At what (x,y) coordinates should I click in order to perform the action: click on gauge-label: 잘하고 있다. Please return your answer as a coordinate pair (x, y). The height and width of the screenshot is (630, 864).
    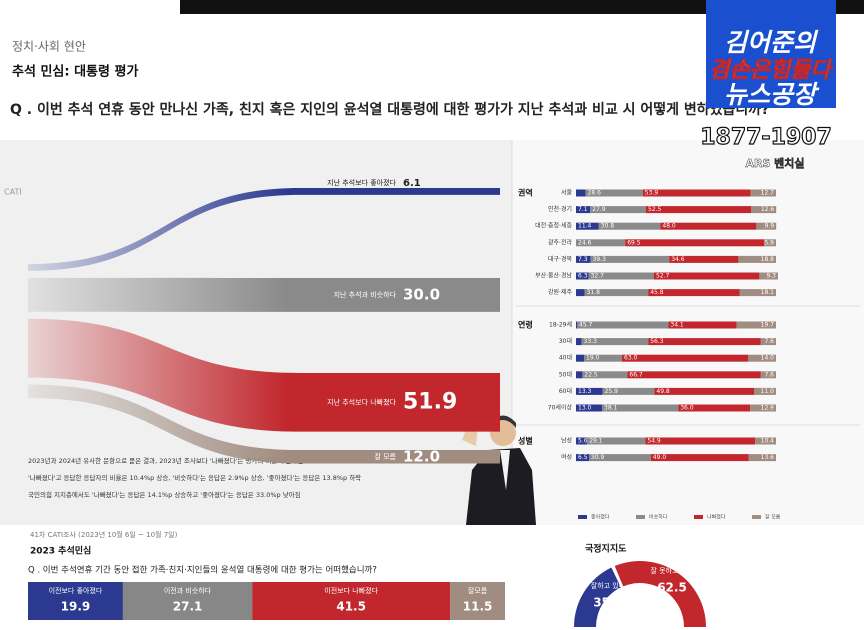
    Looking at the image, I should click on (608, 585).